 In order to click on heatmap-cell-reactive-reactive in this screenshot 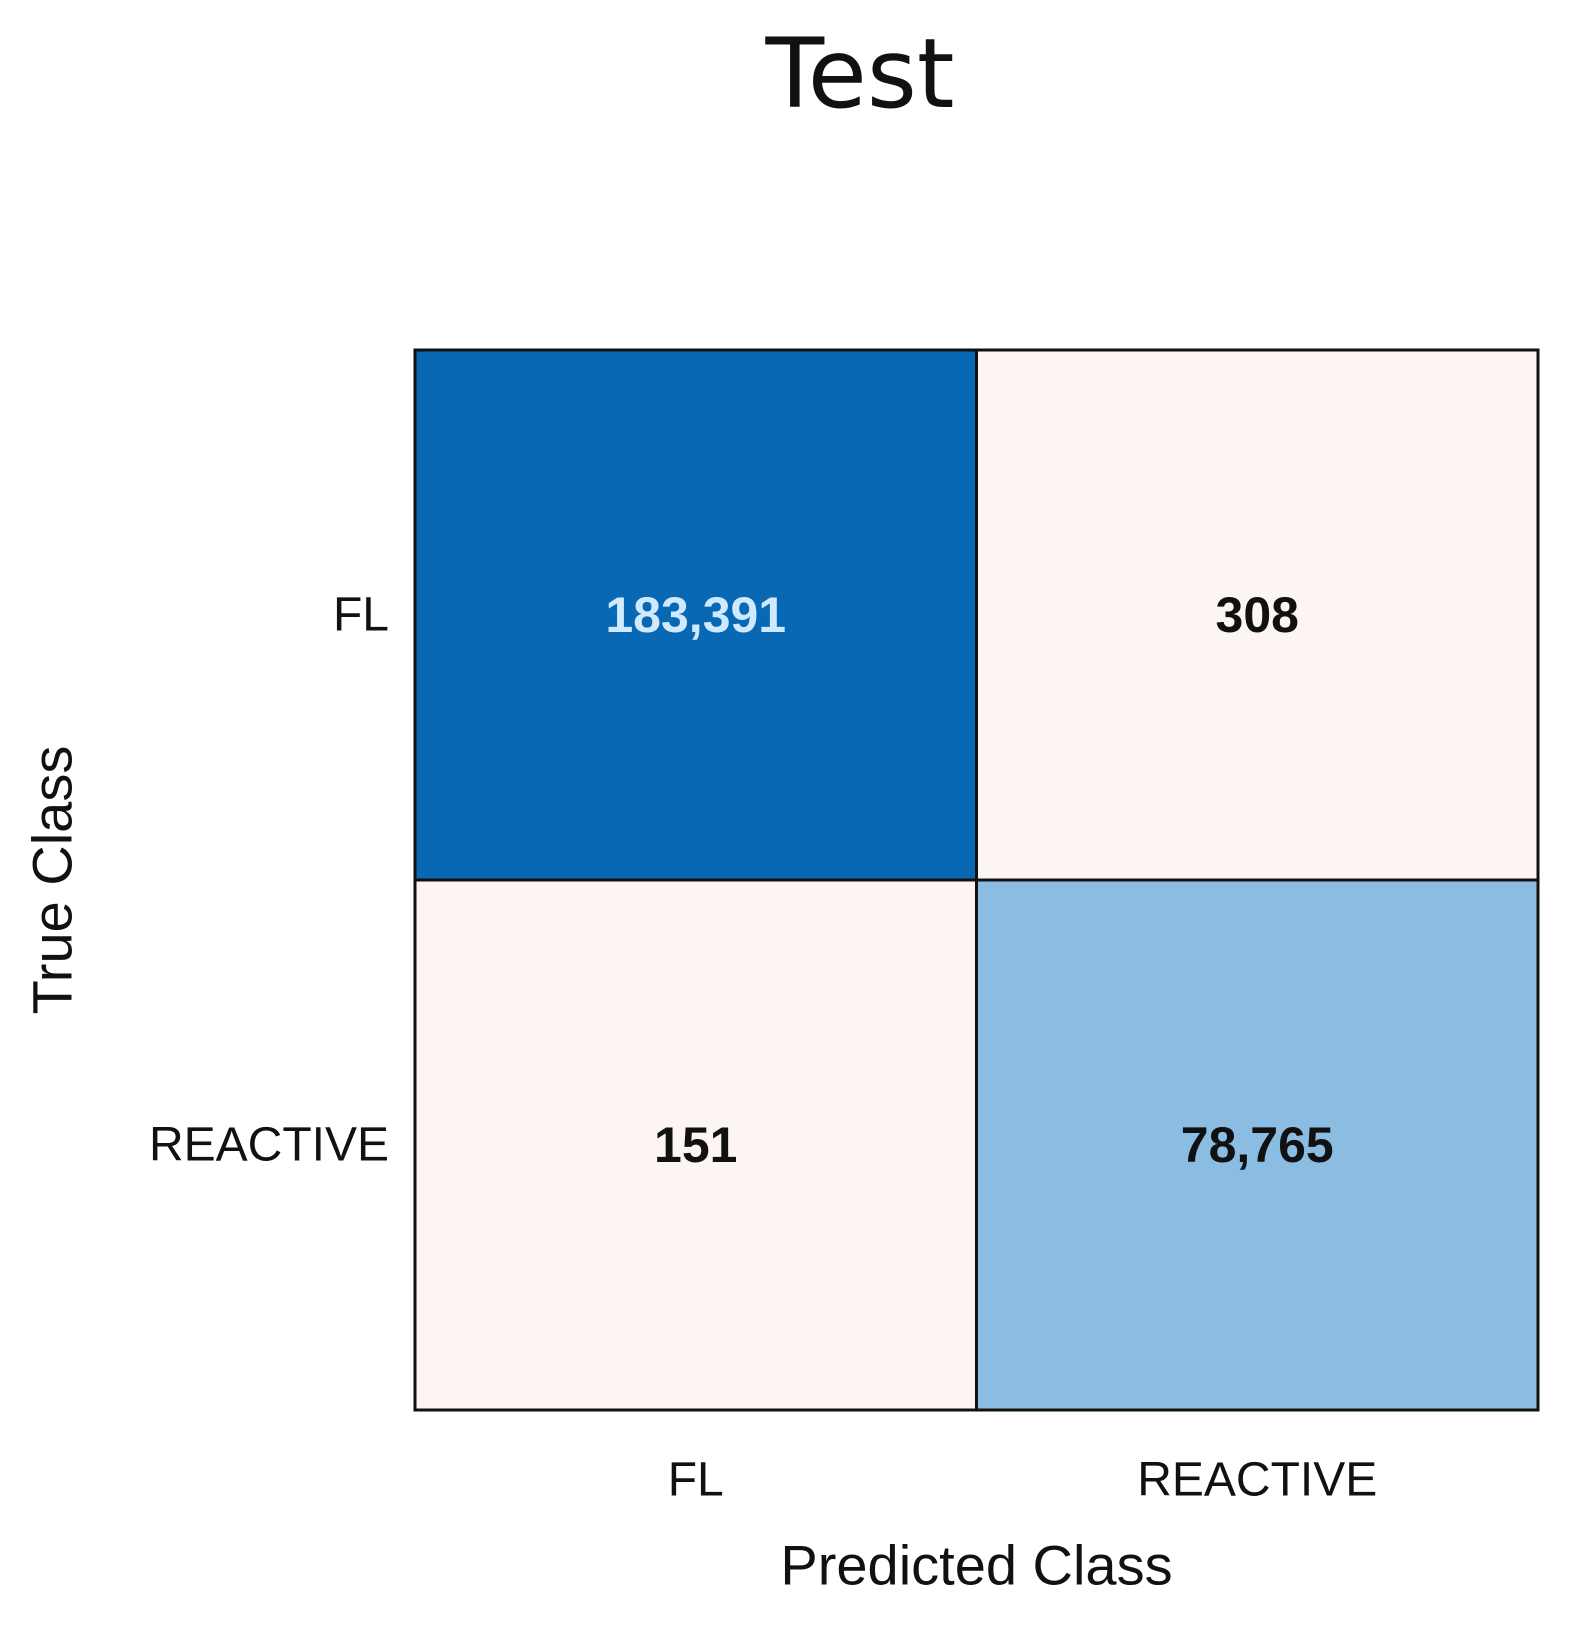, I will do `click(1257, 1145)`.